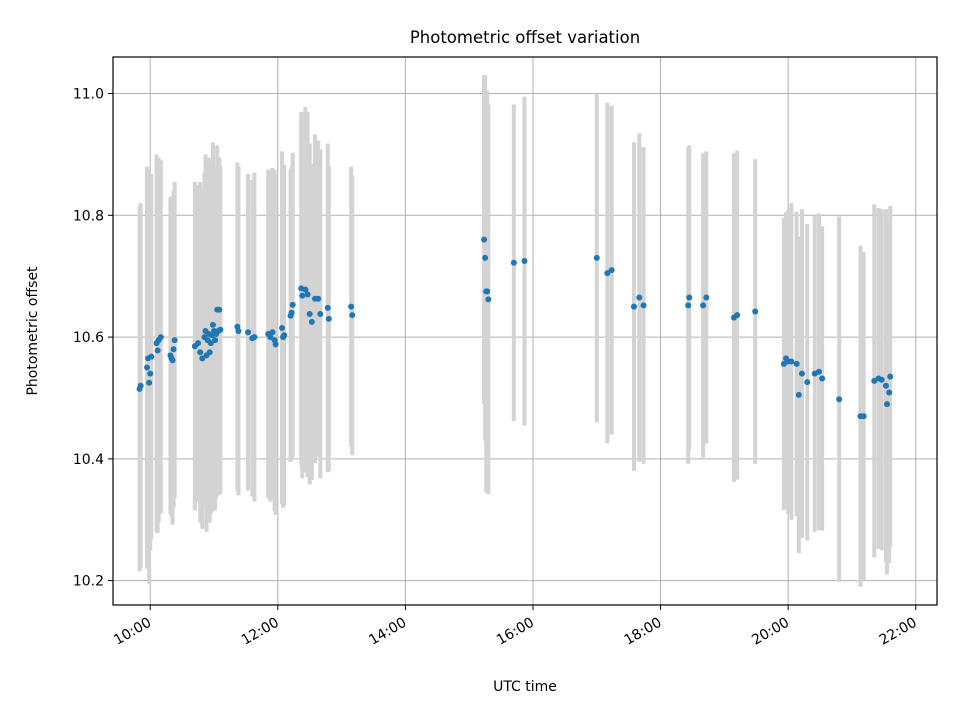 Image resolution: width=960 pixels, height=720 pixels. Describe the element at coordinates (88, 216) in the screenshot. I see `y-tick-label: 10.8` at that location.